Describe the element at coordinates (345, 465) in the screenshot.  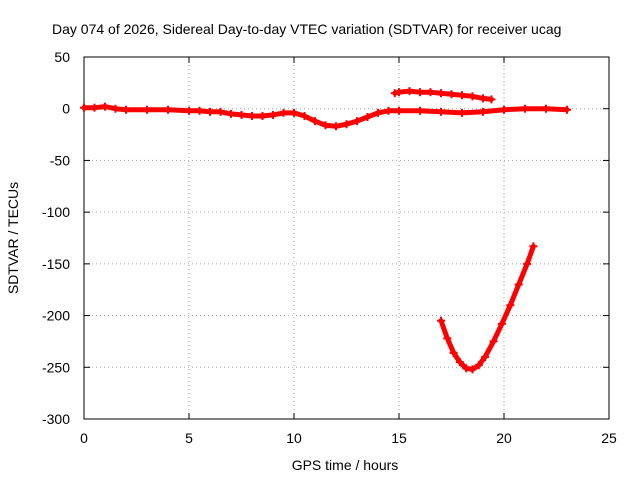
I see `x-axis-title: GPS time / hours` at that location.